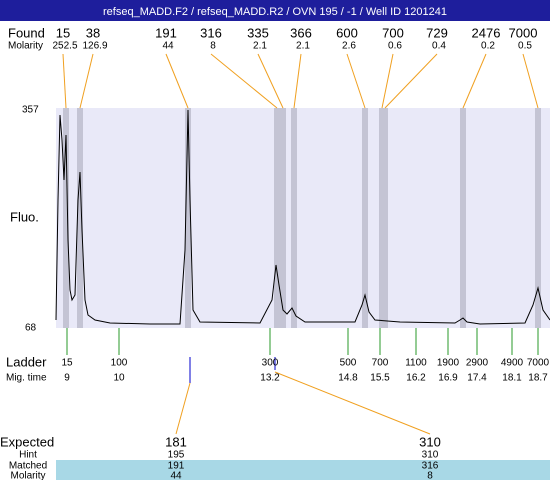 The height and width of the screenshot is (480, 550). Describe the element at coordinates (348, 363) in the screenshot. I see `ladder-size: 500` at that location.